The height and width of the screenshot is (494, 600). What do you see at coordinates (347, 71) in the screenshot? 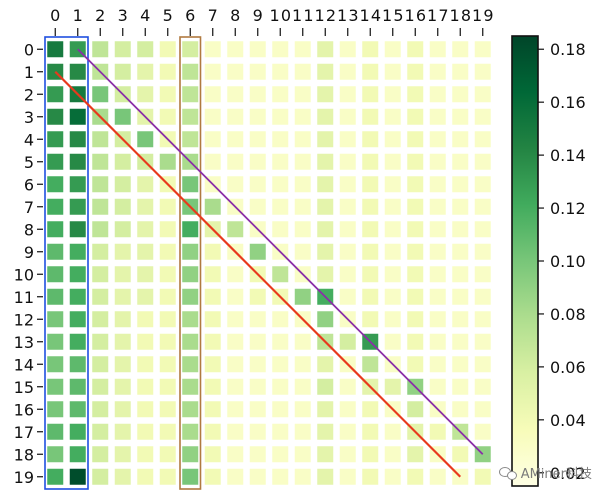
I see `heatmap-cell-r1-c13` at bounding box center [347, 71].